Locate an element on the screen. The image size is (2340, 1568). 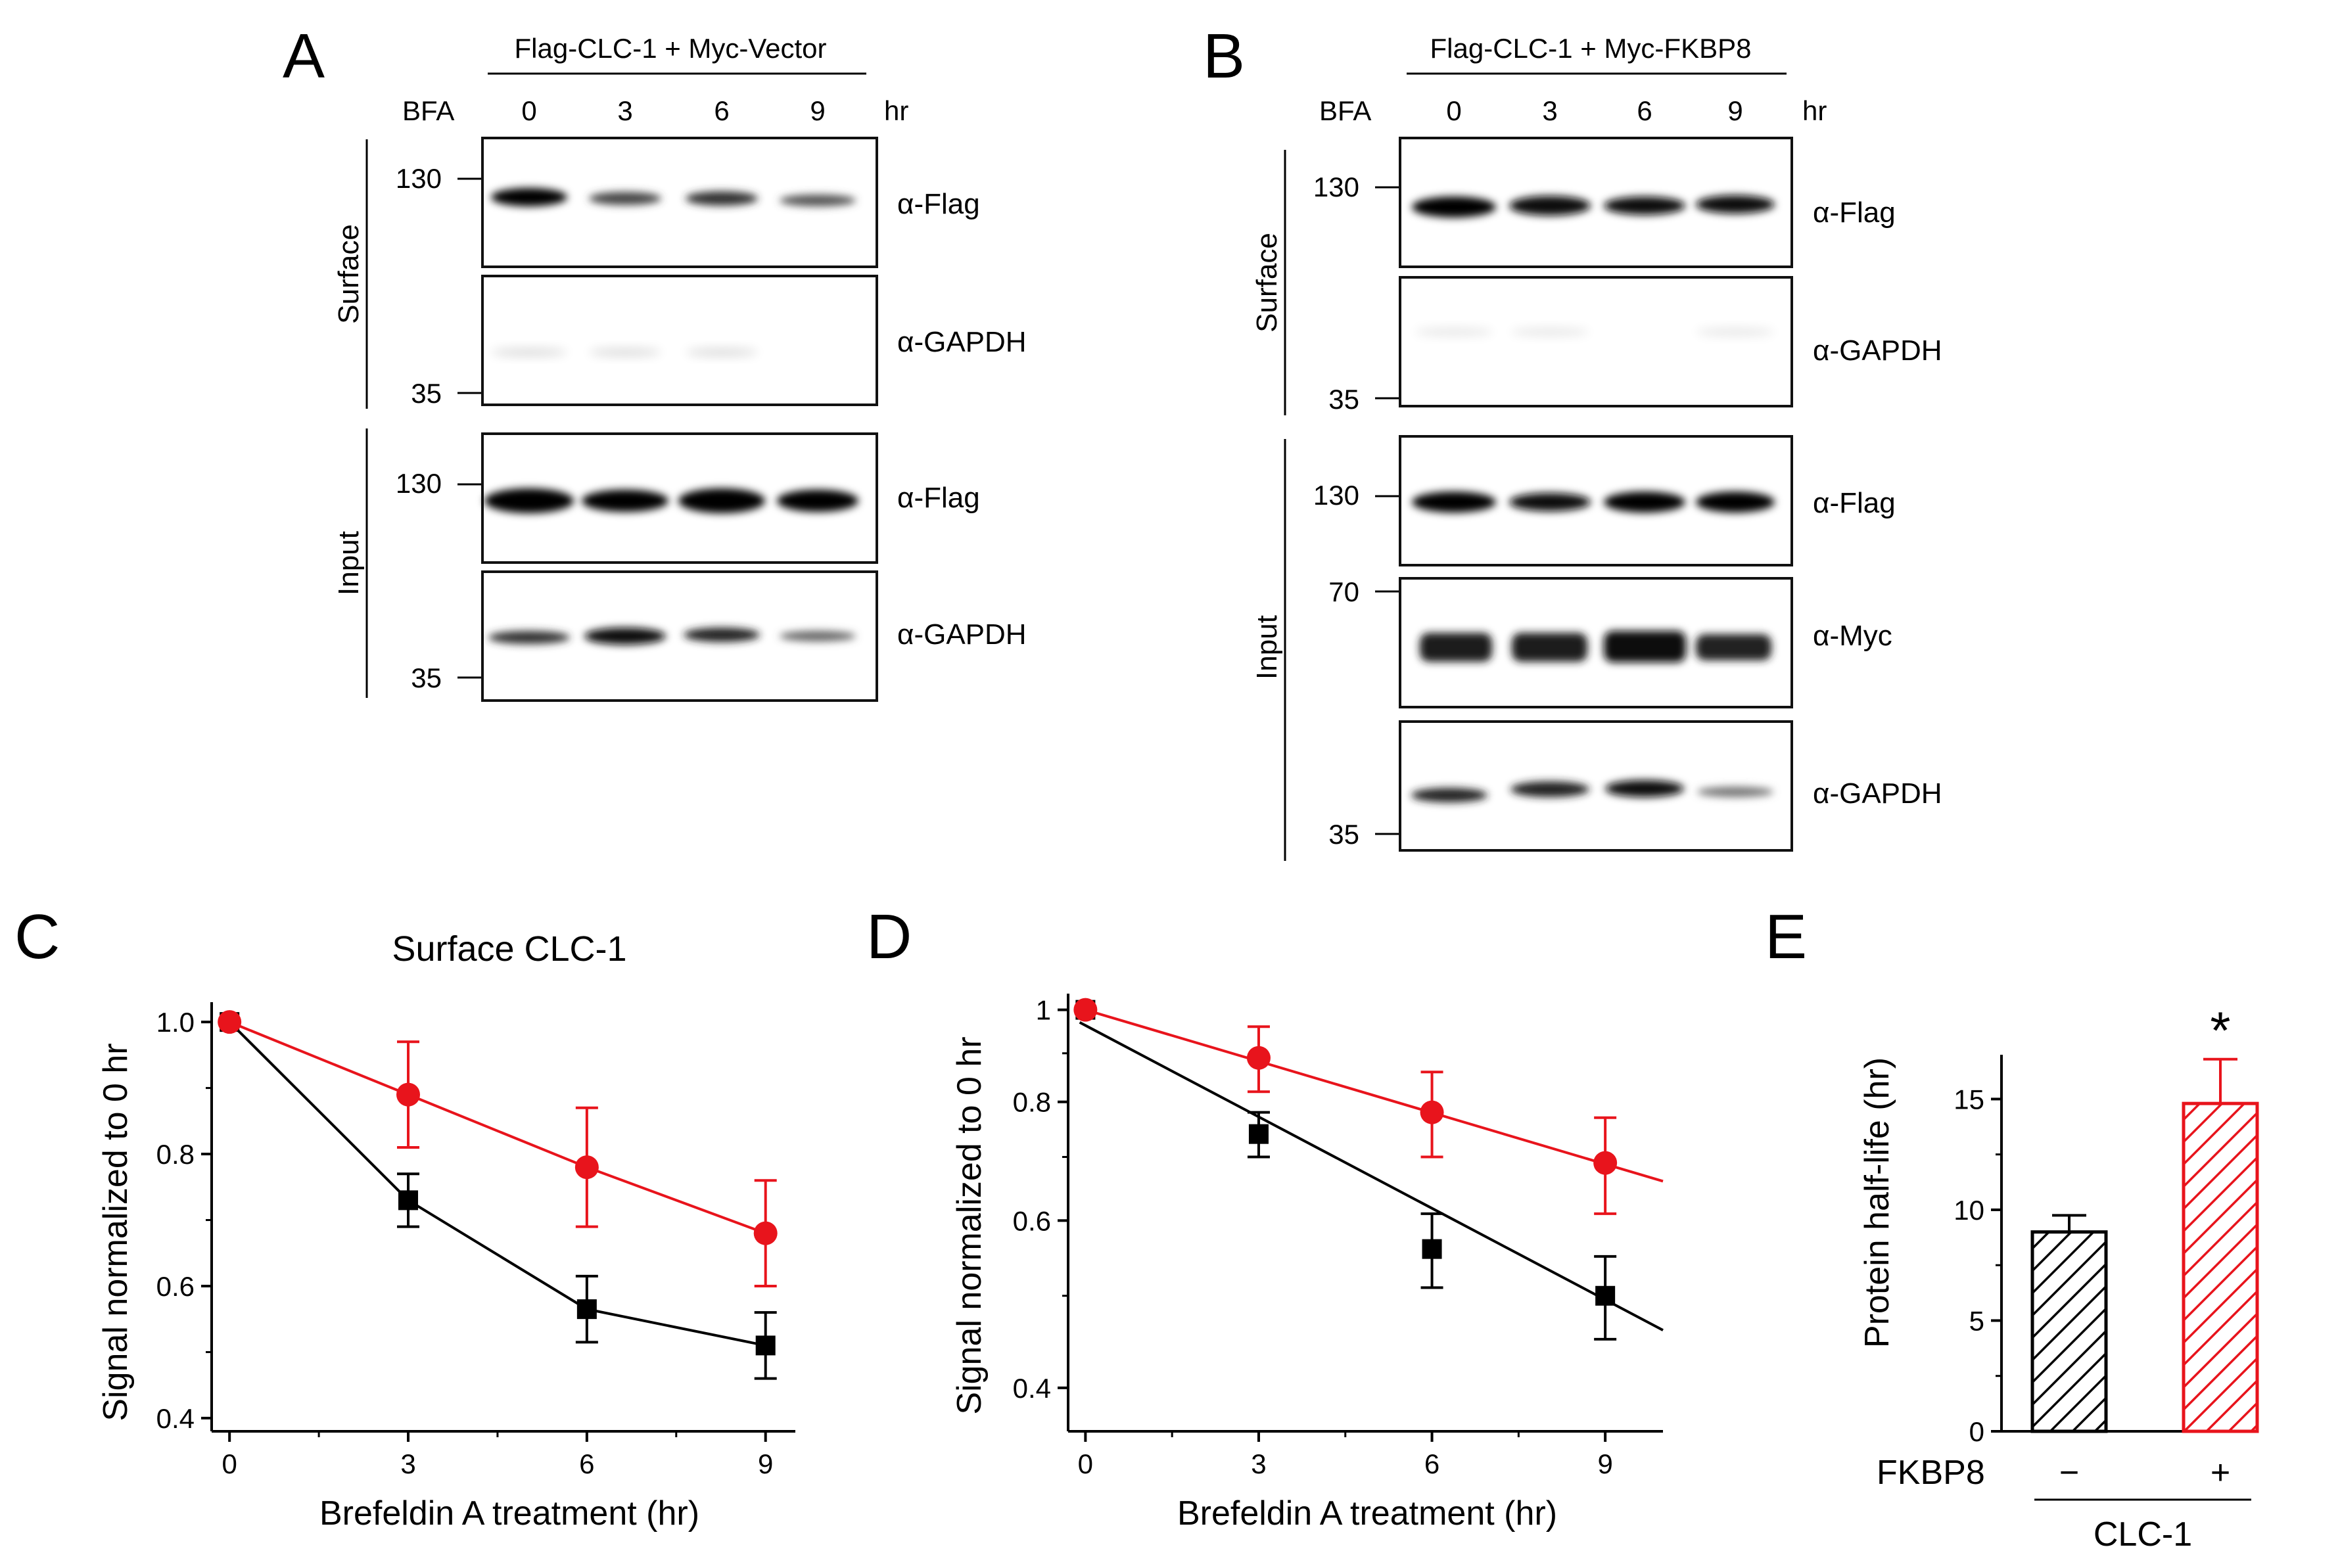
chart-e-plot: 0 5 10 15 − + * is located at coordinates (2106, 1247).